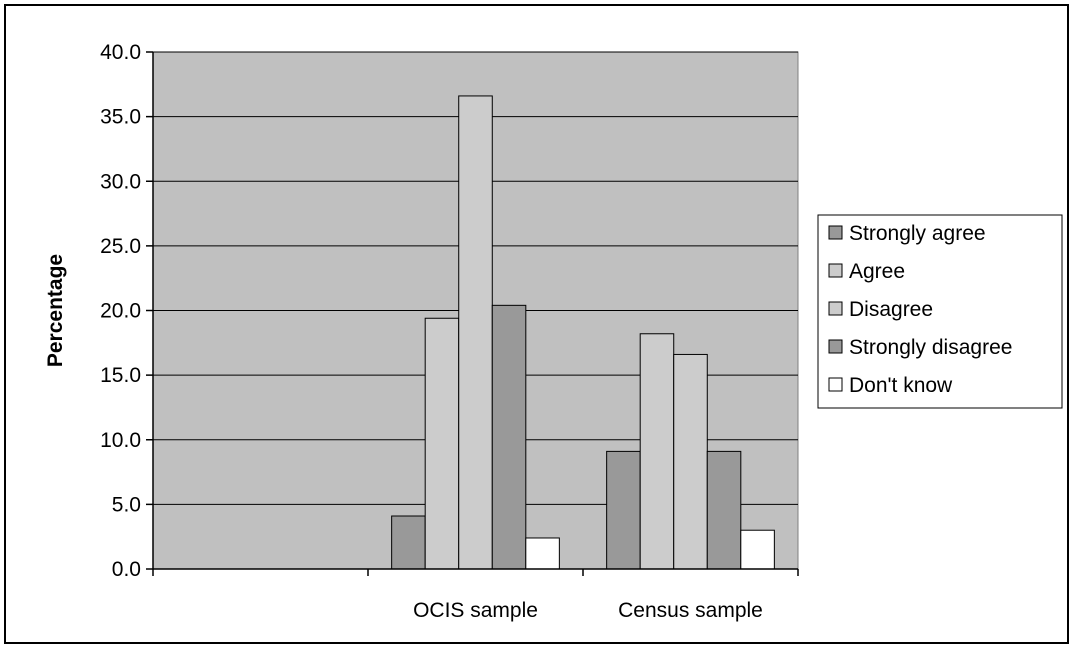 The image size is (1073, 653). What do you see at coordinates (126, 504) in the screenshot?
I see `y-tick-label: 5.0` at bounding box center [126, 504].